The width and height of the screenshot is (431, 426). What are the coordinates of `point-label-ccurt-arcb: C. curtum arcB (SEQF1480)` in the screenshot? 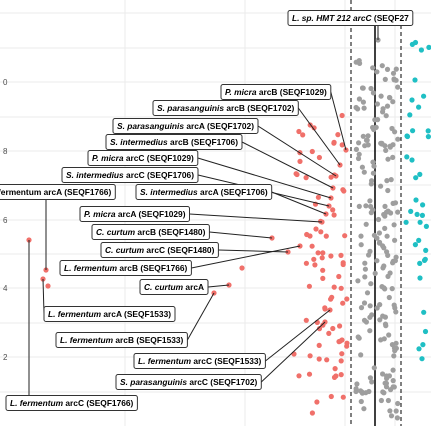 It's located at (150, 232).